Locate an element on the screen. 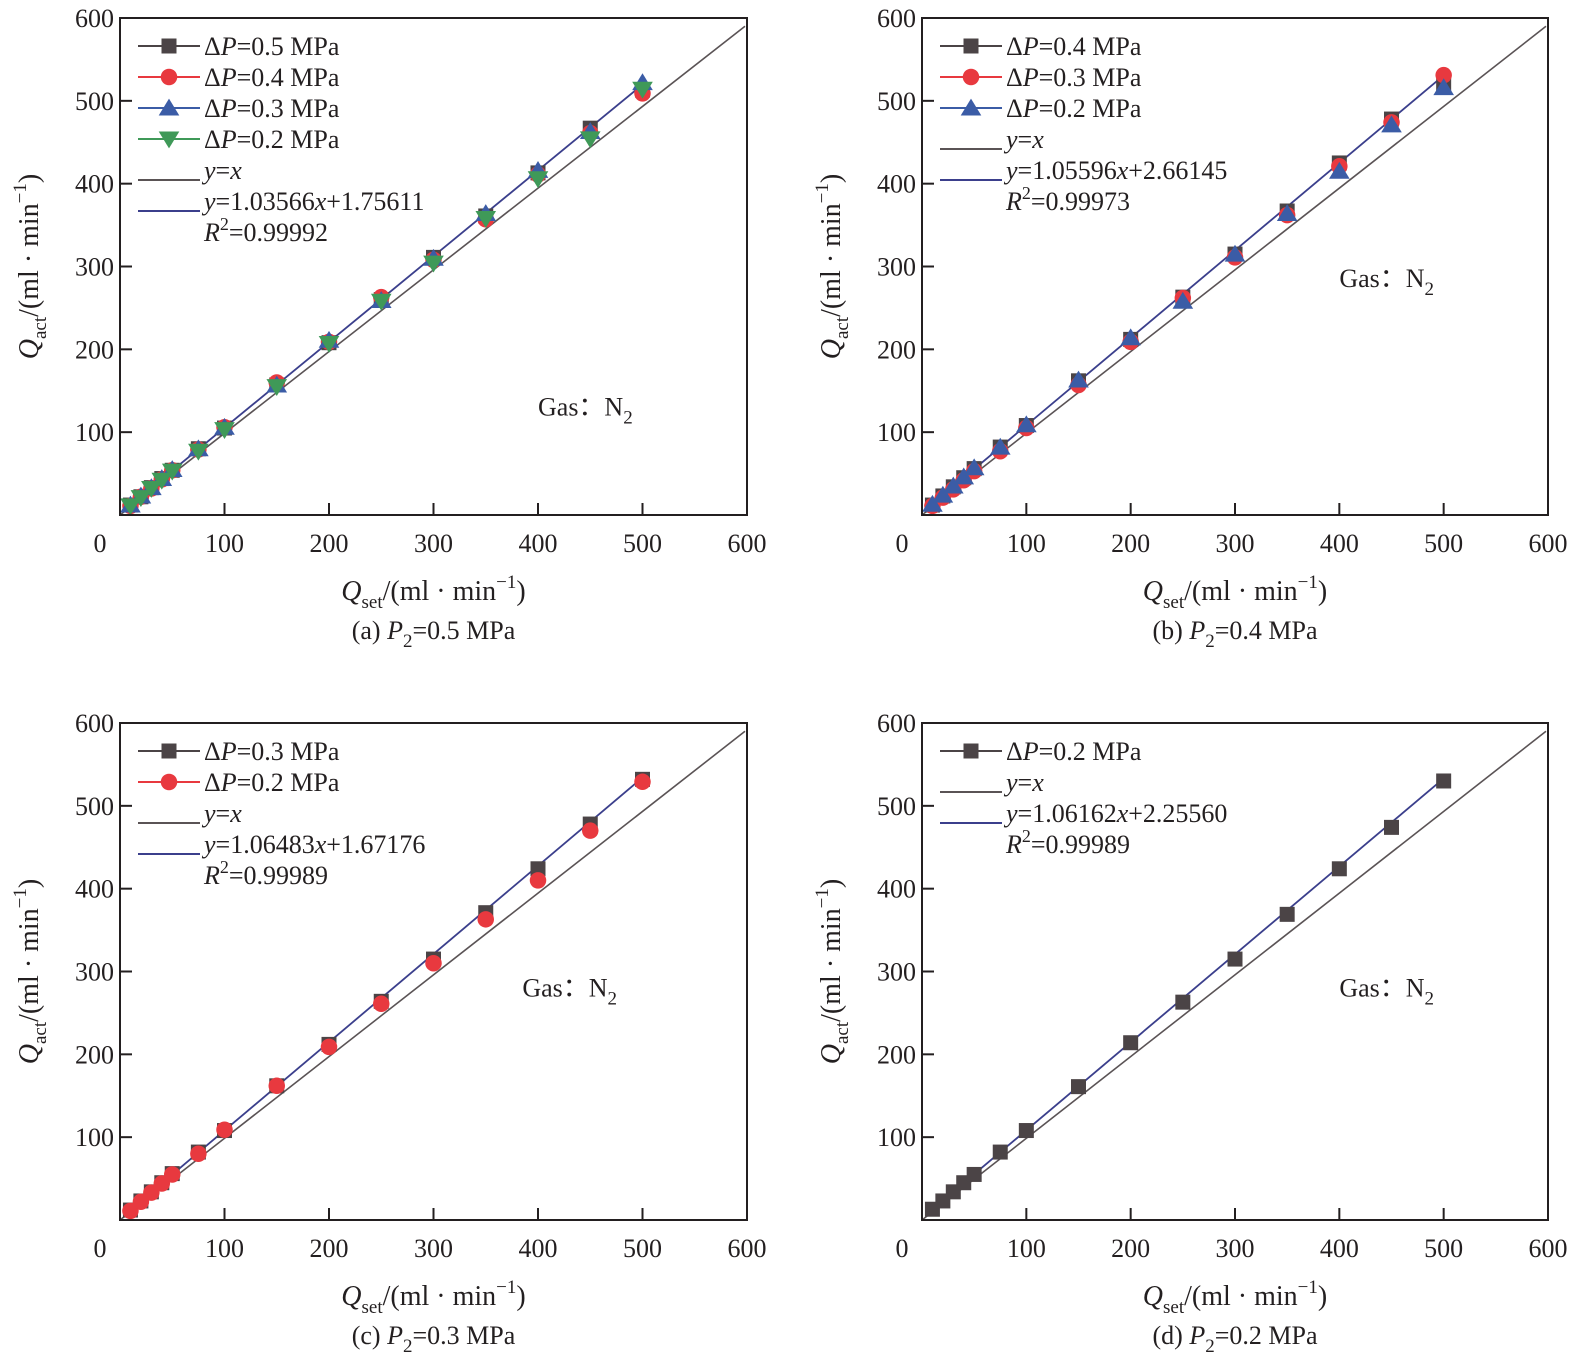 The width and height of the screenshot is (1574, 1370). y-tick-label: 300 is located at coordinates (94, 972).